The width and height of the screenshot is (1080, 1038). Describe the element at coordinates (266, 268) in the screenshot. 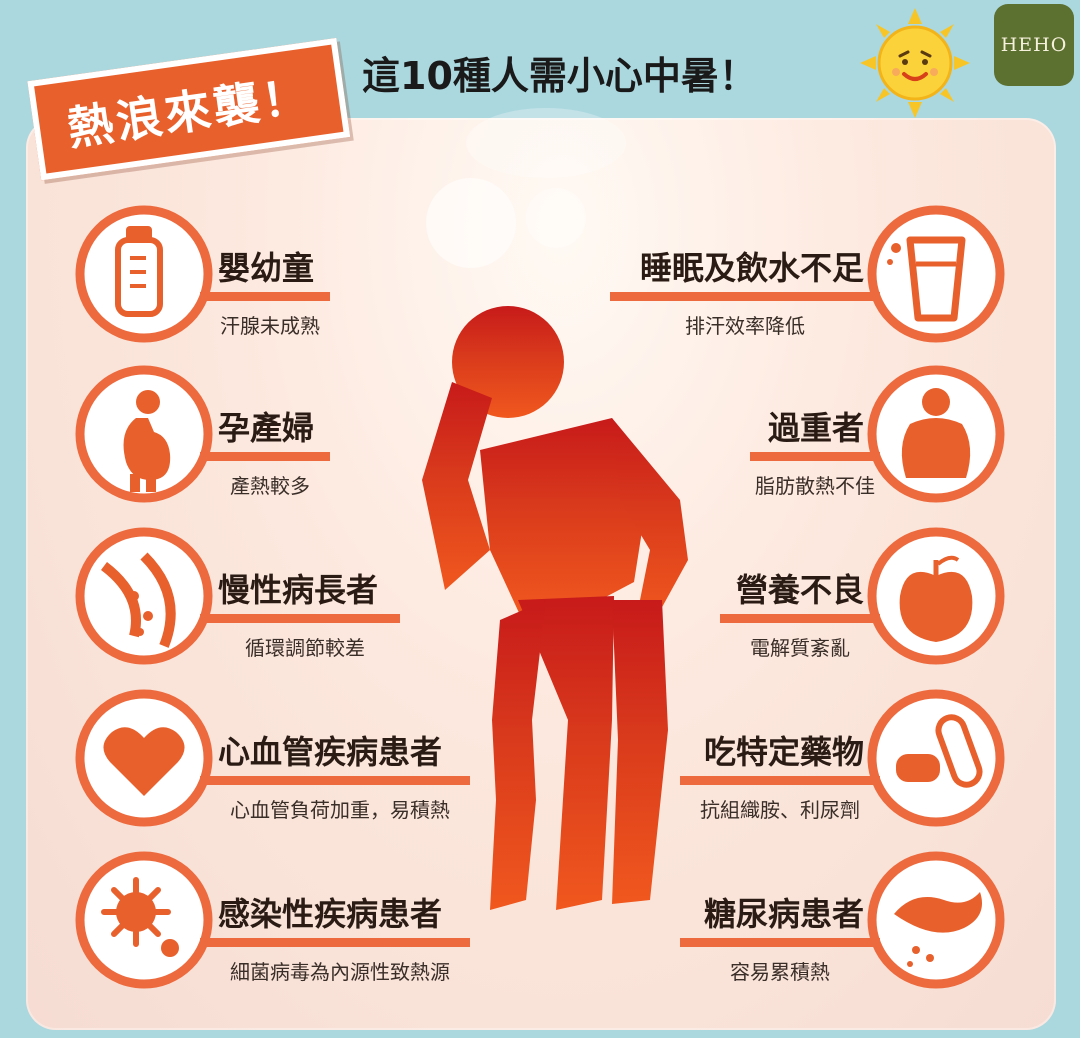

I see `category-title: 嬰幼童` at that location.